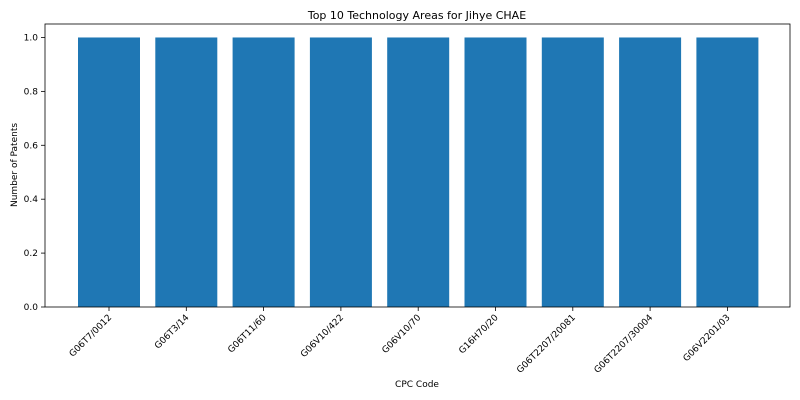 This screenshot has width=800, height=400. What do you see at coordinates (172, 332) in the screenshot?
I see `x-tick-label-1: G06T3/14` at bounding box center [172, 332].